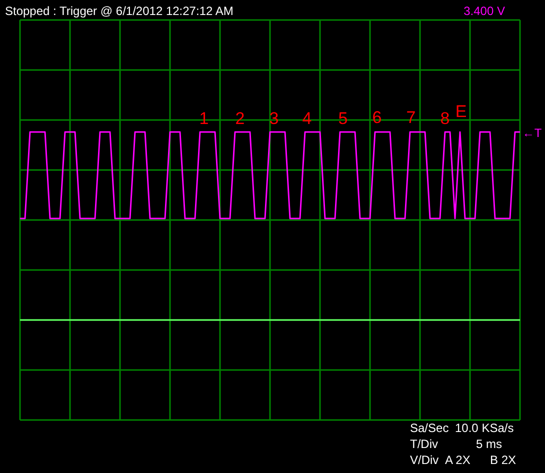 The height and width of the screenshot is (473, 545). Describe the element at coordinates (307, 118) in the screenshot. I see `text: 4` at that location.